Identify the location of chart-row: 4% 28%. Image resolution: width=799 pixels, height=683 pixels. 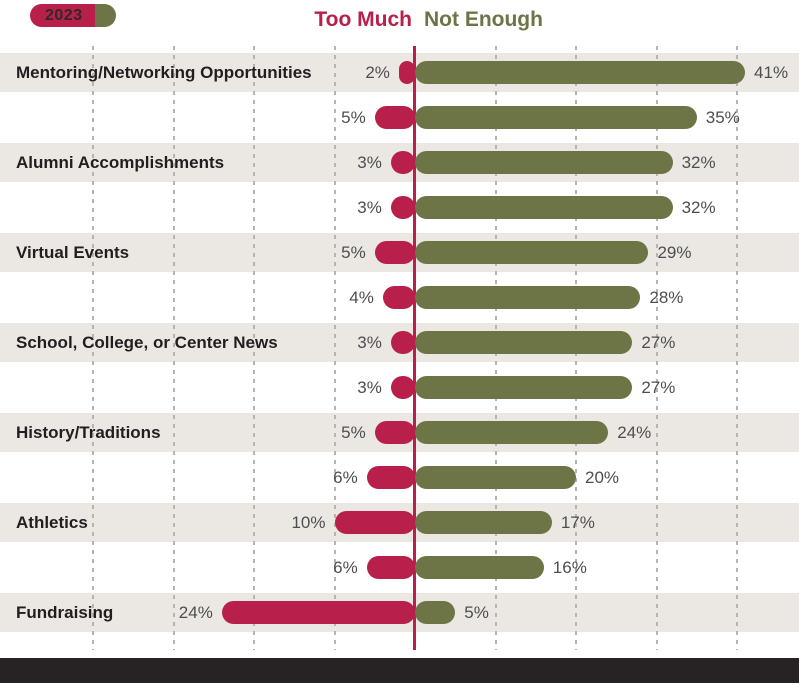
(399, 297).